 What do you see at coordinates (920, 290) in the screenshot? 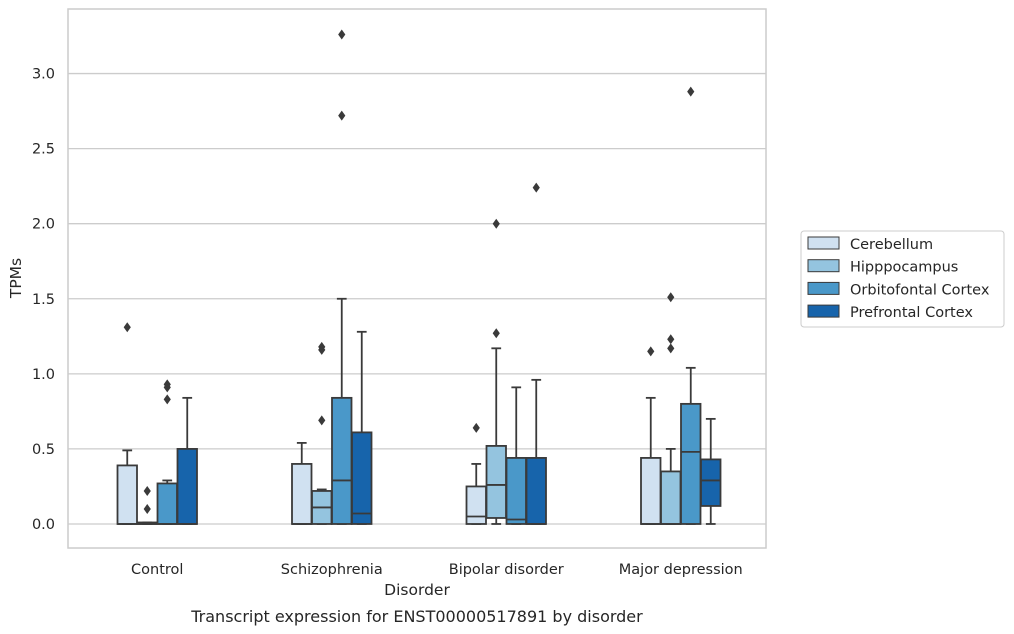
I see `legend-label: Orbitofontal Cortex` at bounding box center [920, 290].